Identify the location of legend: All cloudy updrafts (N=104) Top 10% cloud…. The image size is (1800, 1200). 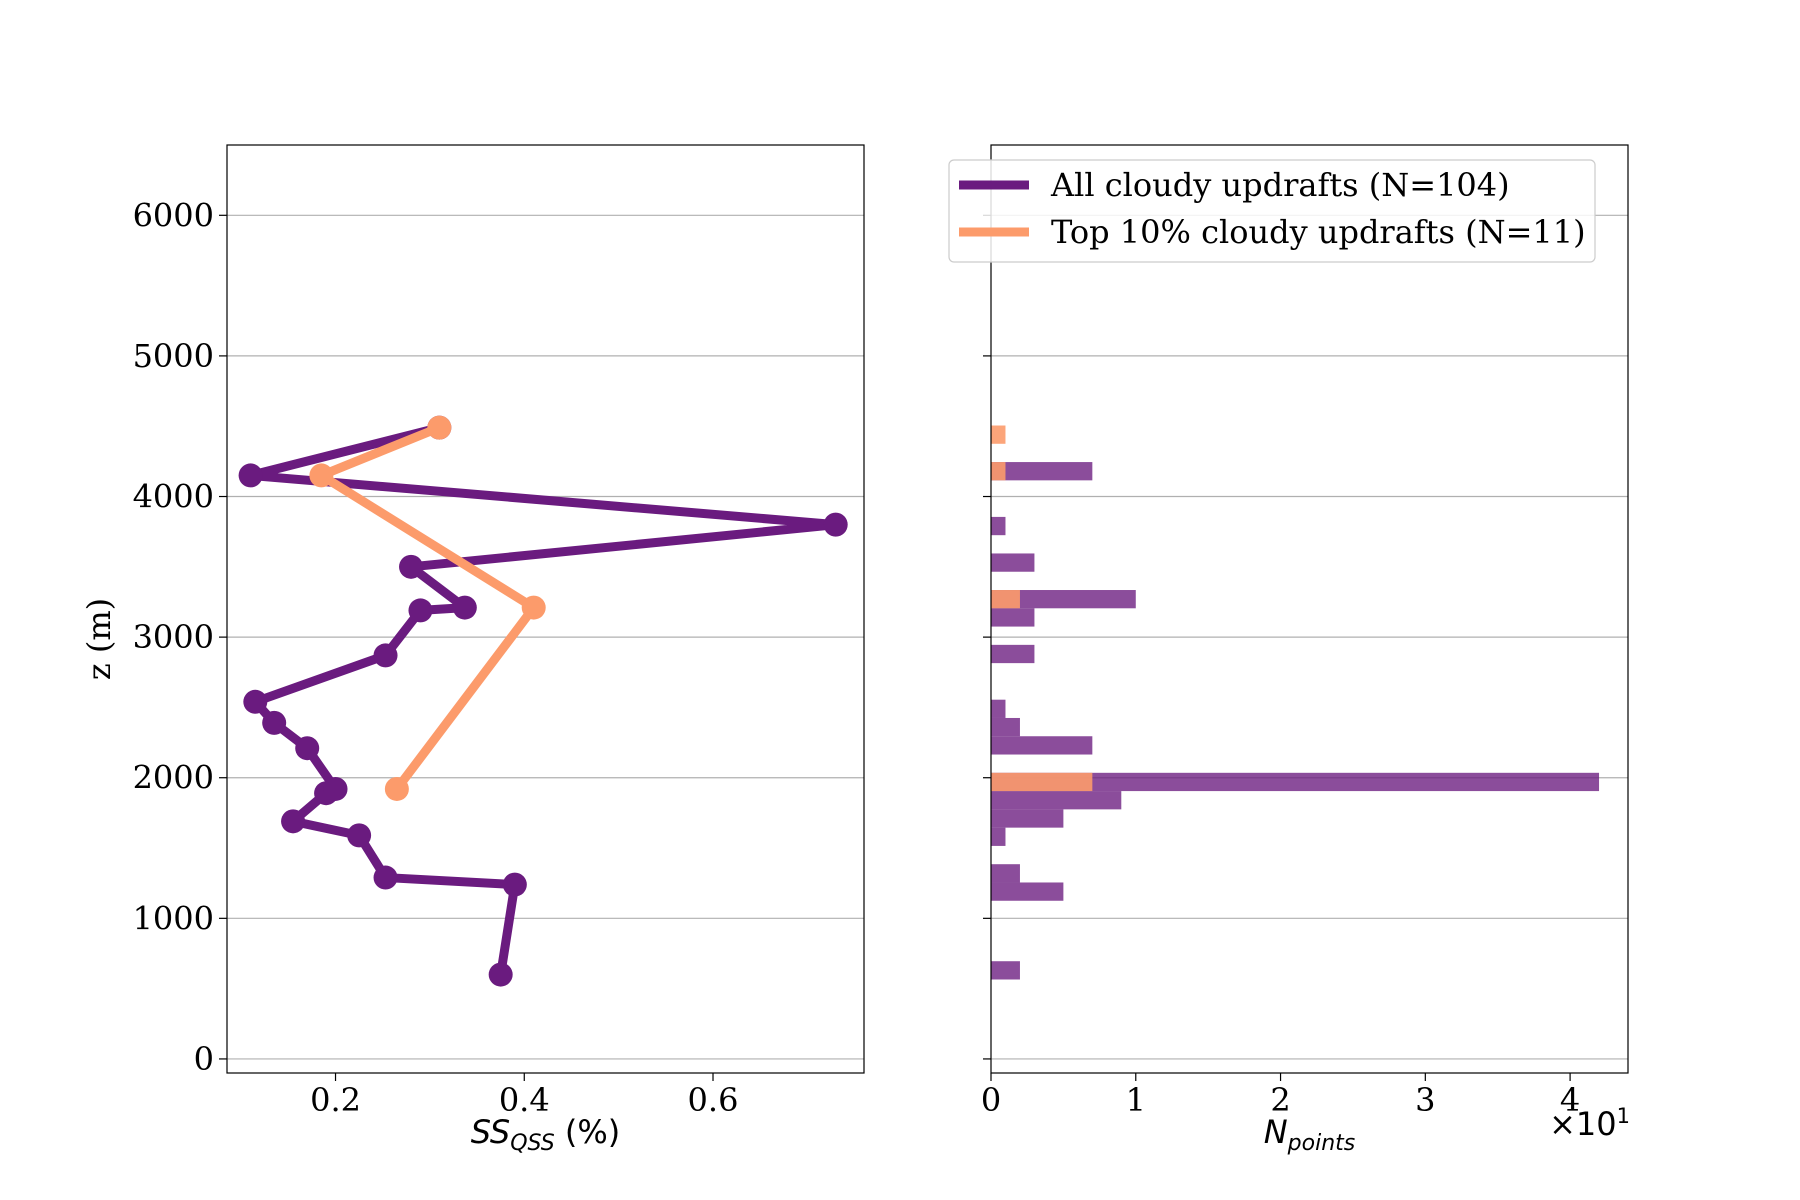
(1272, 211).